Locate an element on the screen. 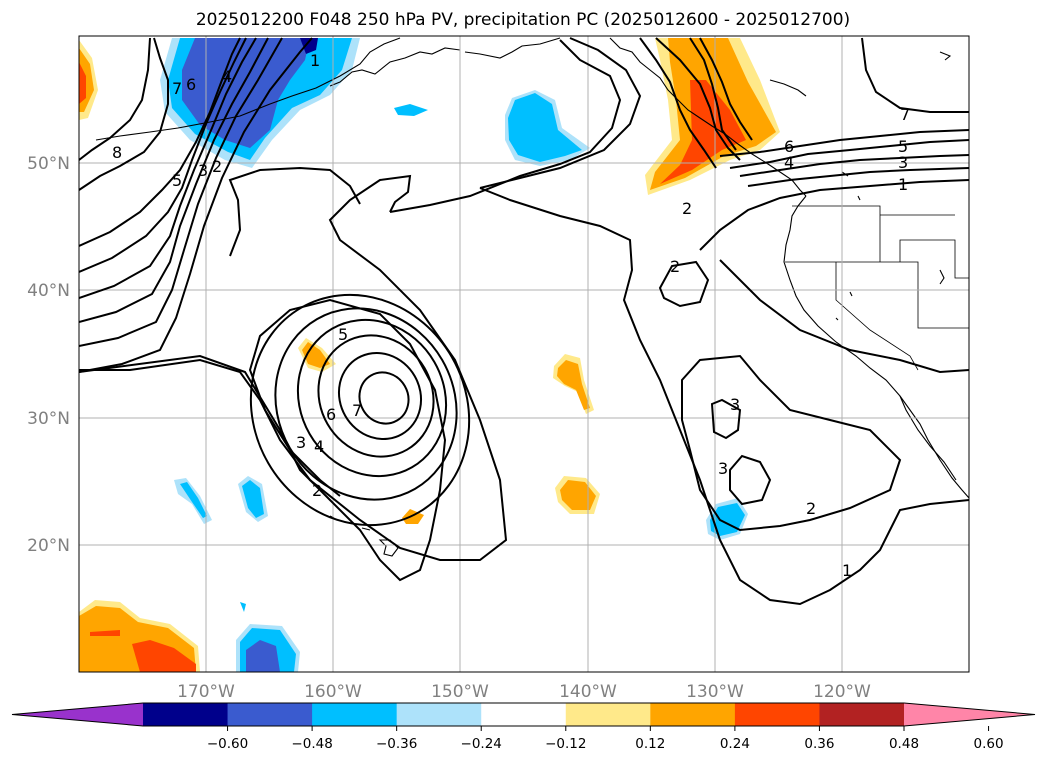  lon-label: 140°W is located at coordinates (588, 692).